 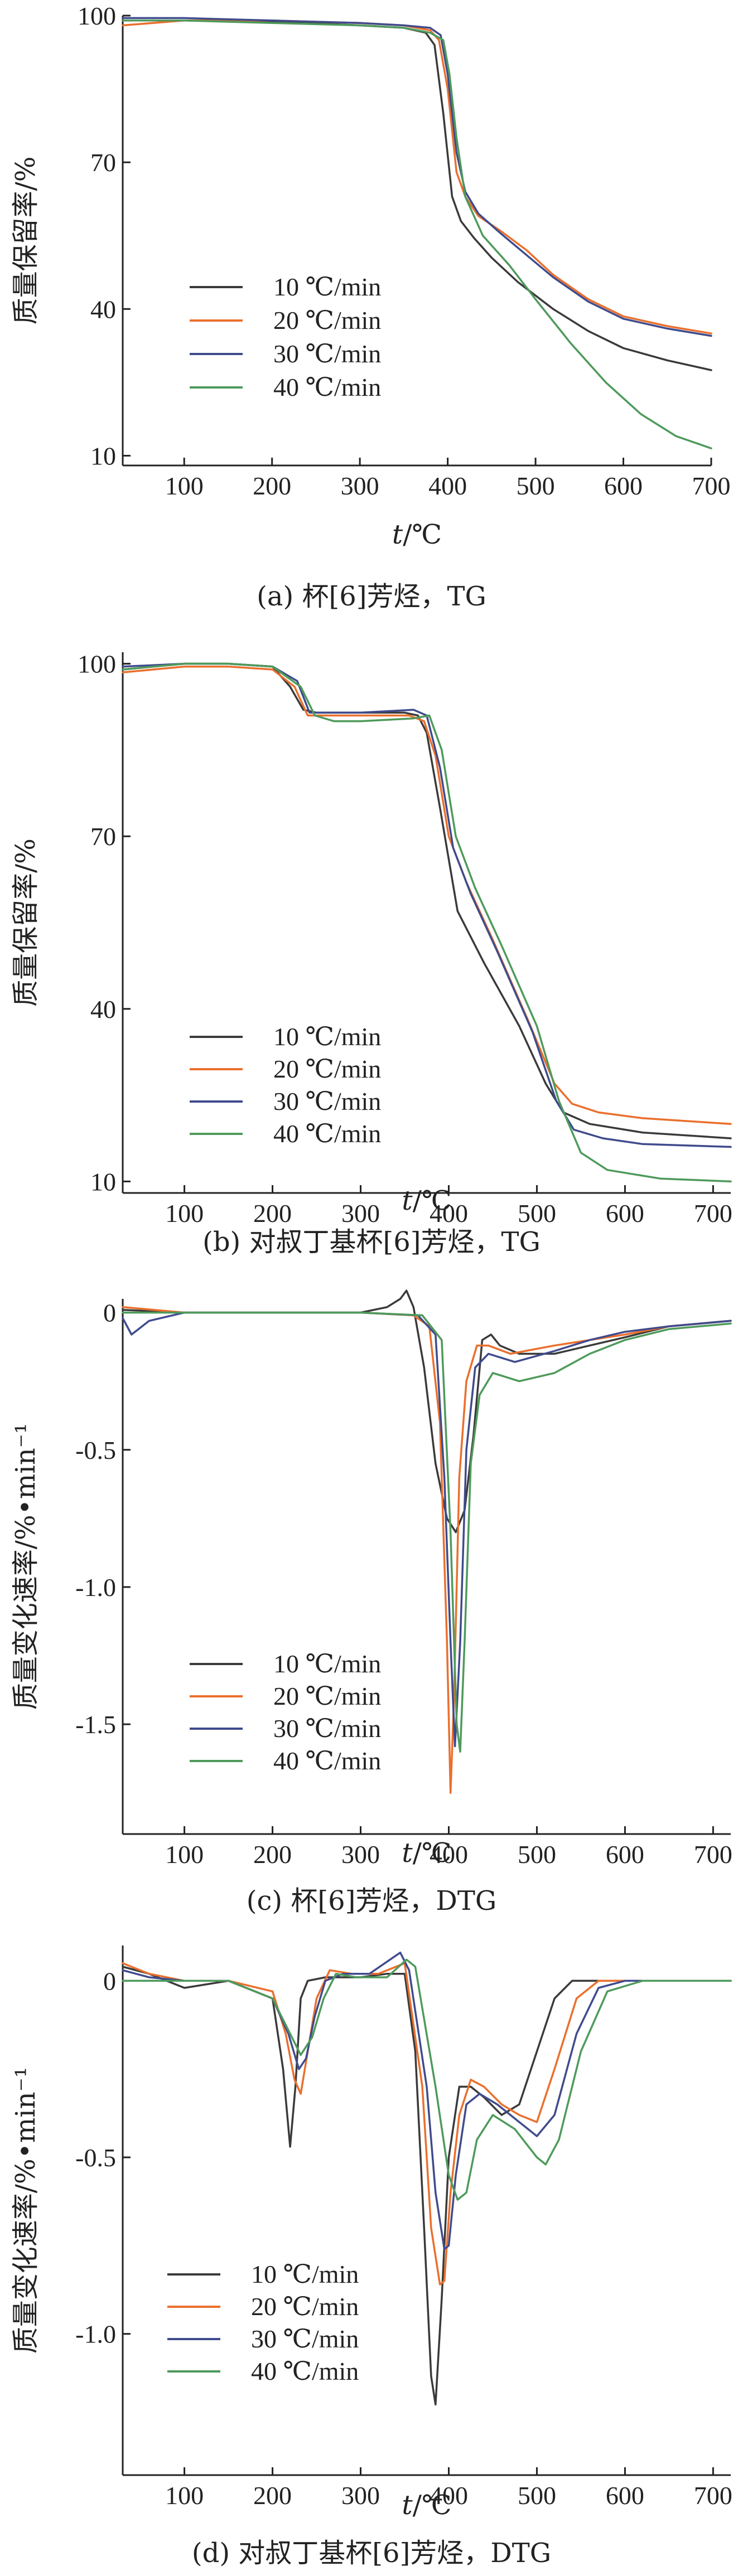 I want to click on chart-c-caption: (c) 杯[6]芳烃，DTG, so click(x=371, y=1901).